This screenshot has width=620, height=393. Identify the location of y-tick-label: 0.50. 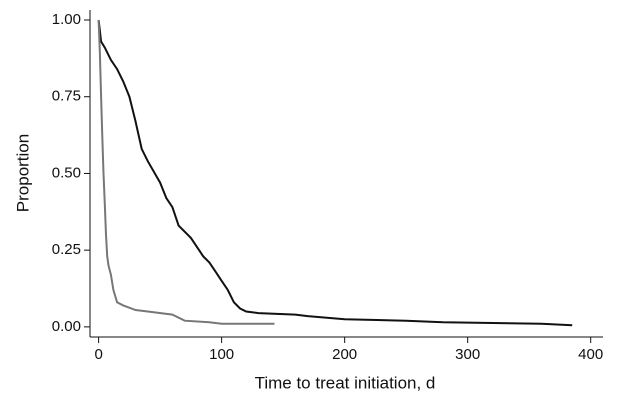
(66, 172).